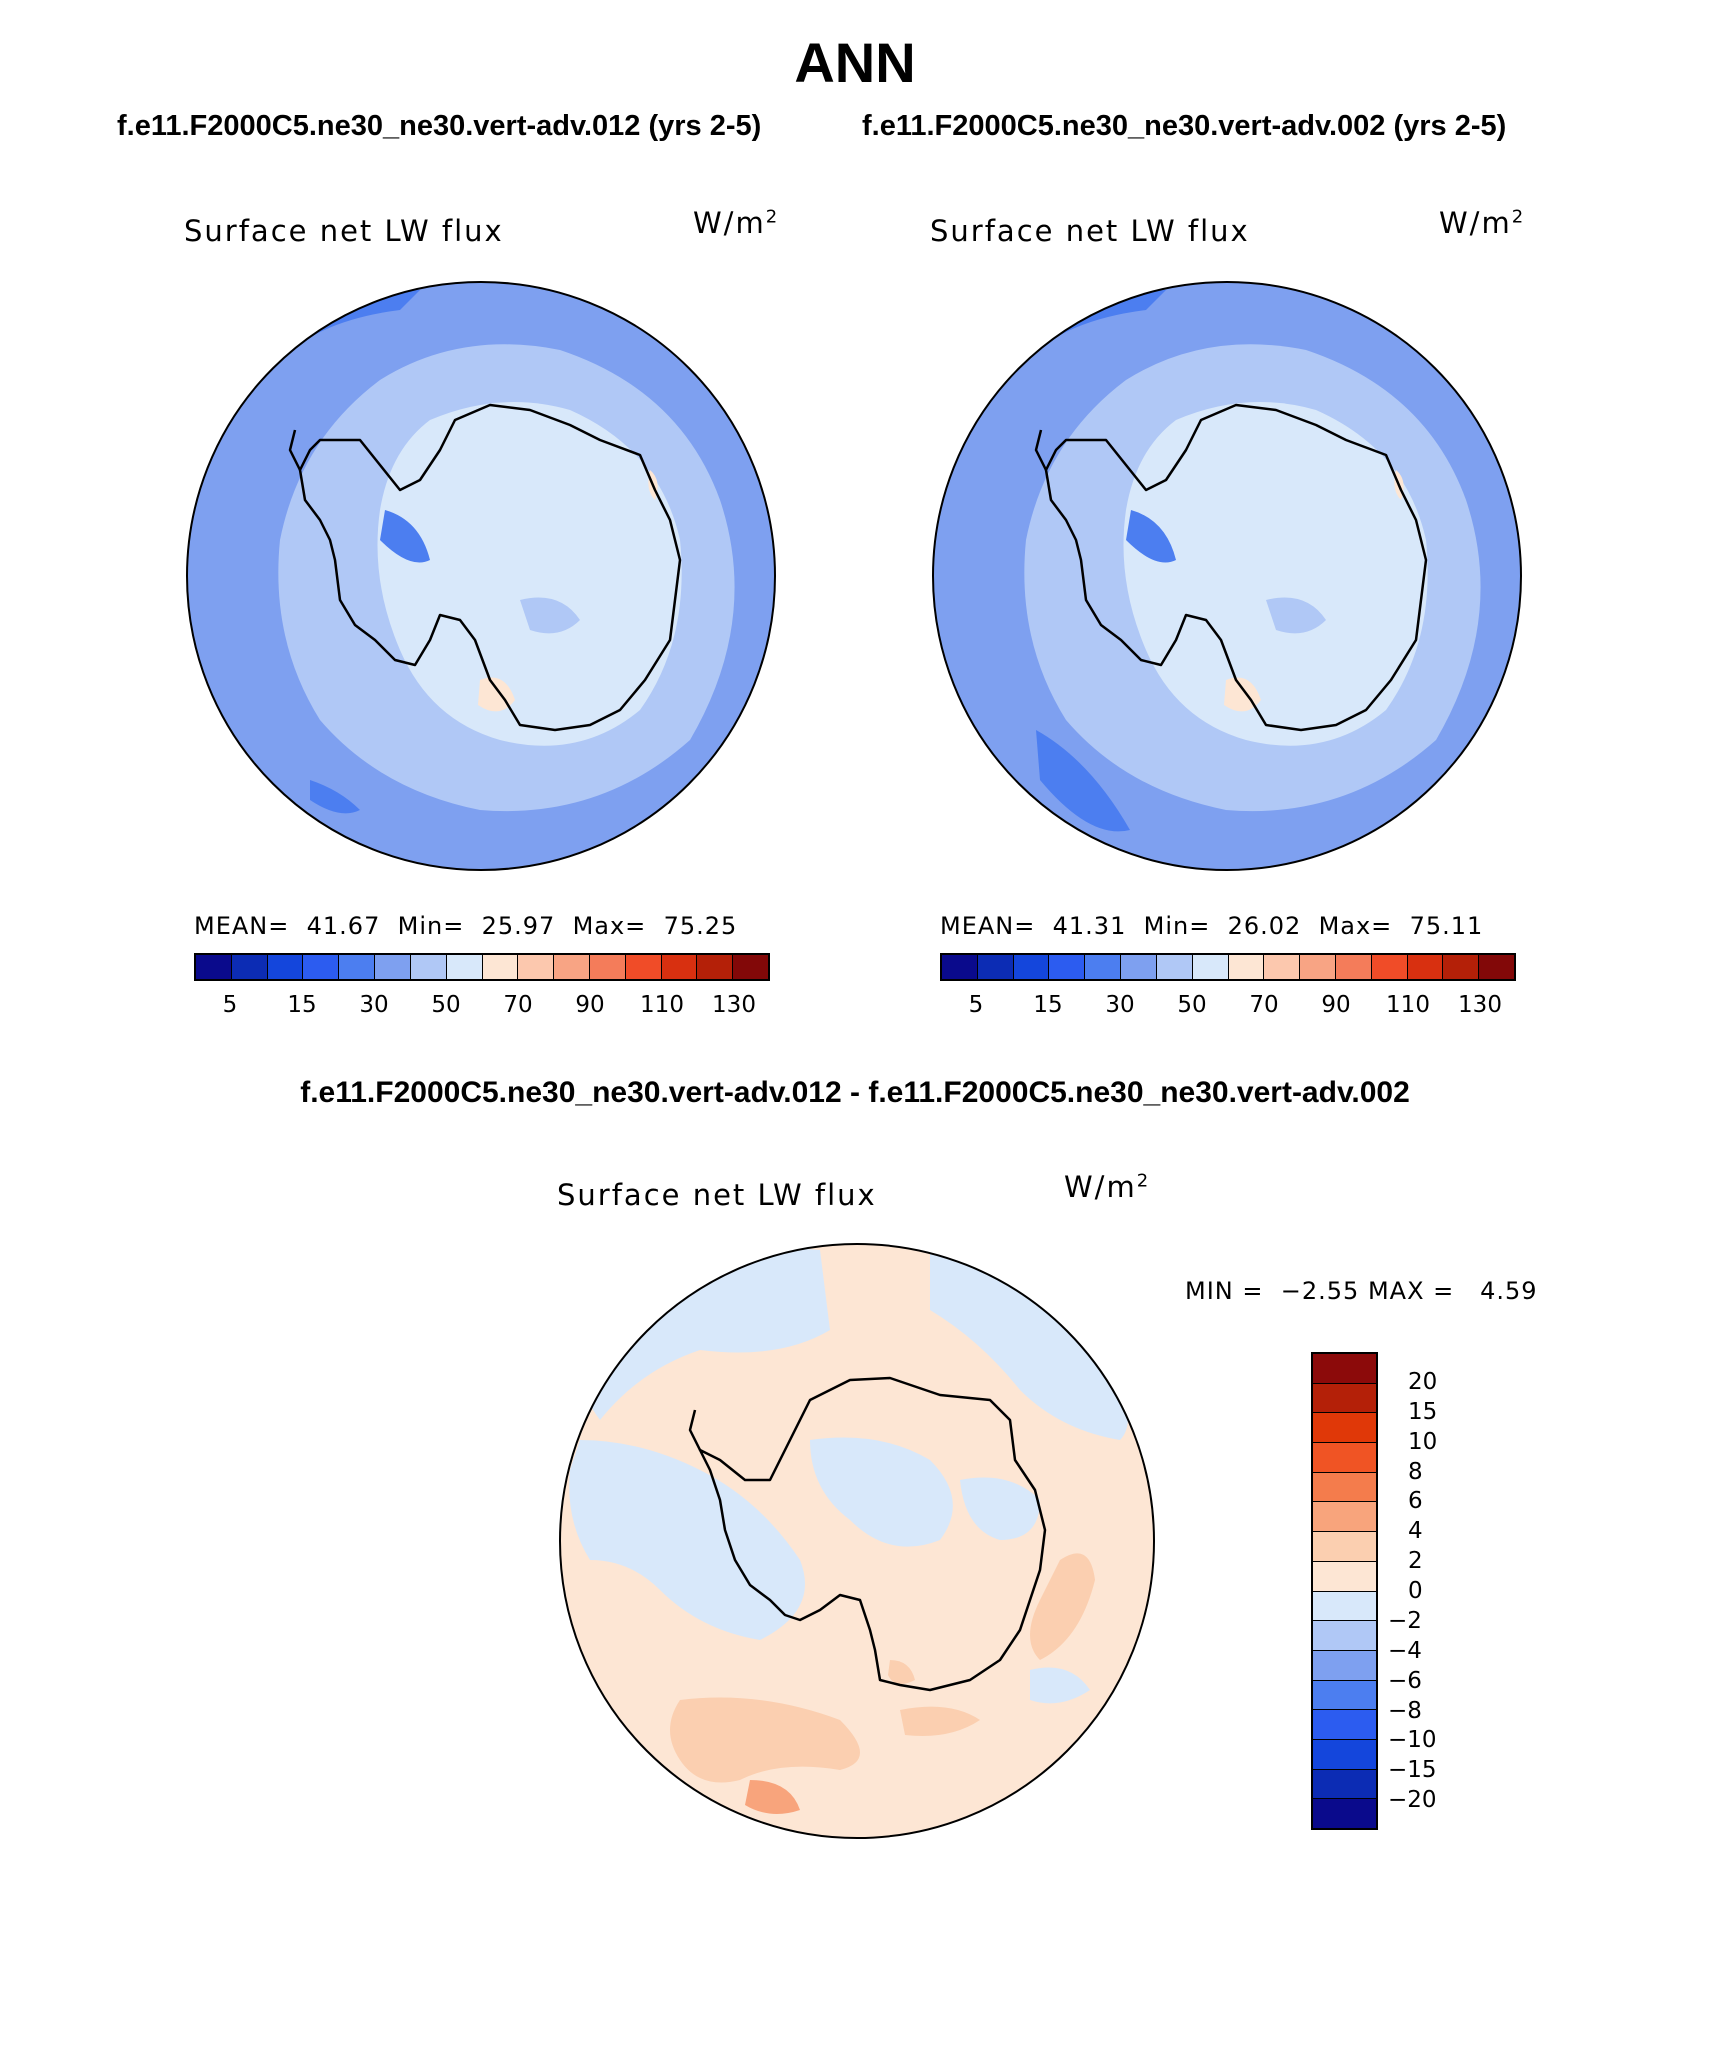 The image size is (1710, 2061). What do you see at coordinates (1423, 1441) in the screenshot?
I see `diff-colorbar-tick-label: 10` at bounding box center [1423, 1441].